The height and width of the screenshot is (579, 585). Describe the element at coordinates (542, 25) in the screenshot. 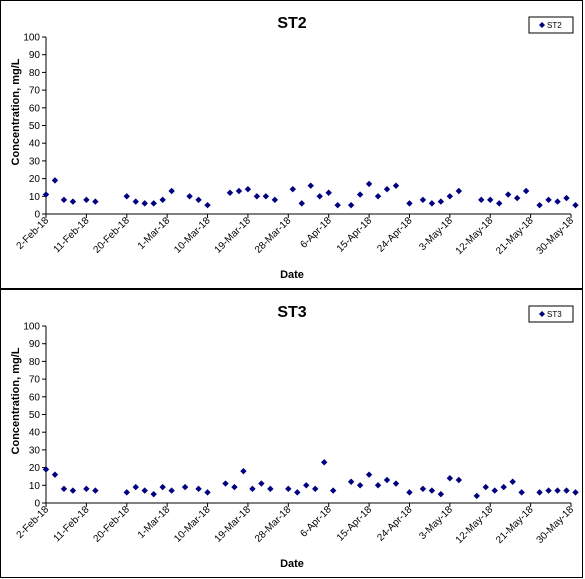

I see `legend-marker-icon` at that location.